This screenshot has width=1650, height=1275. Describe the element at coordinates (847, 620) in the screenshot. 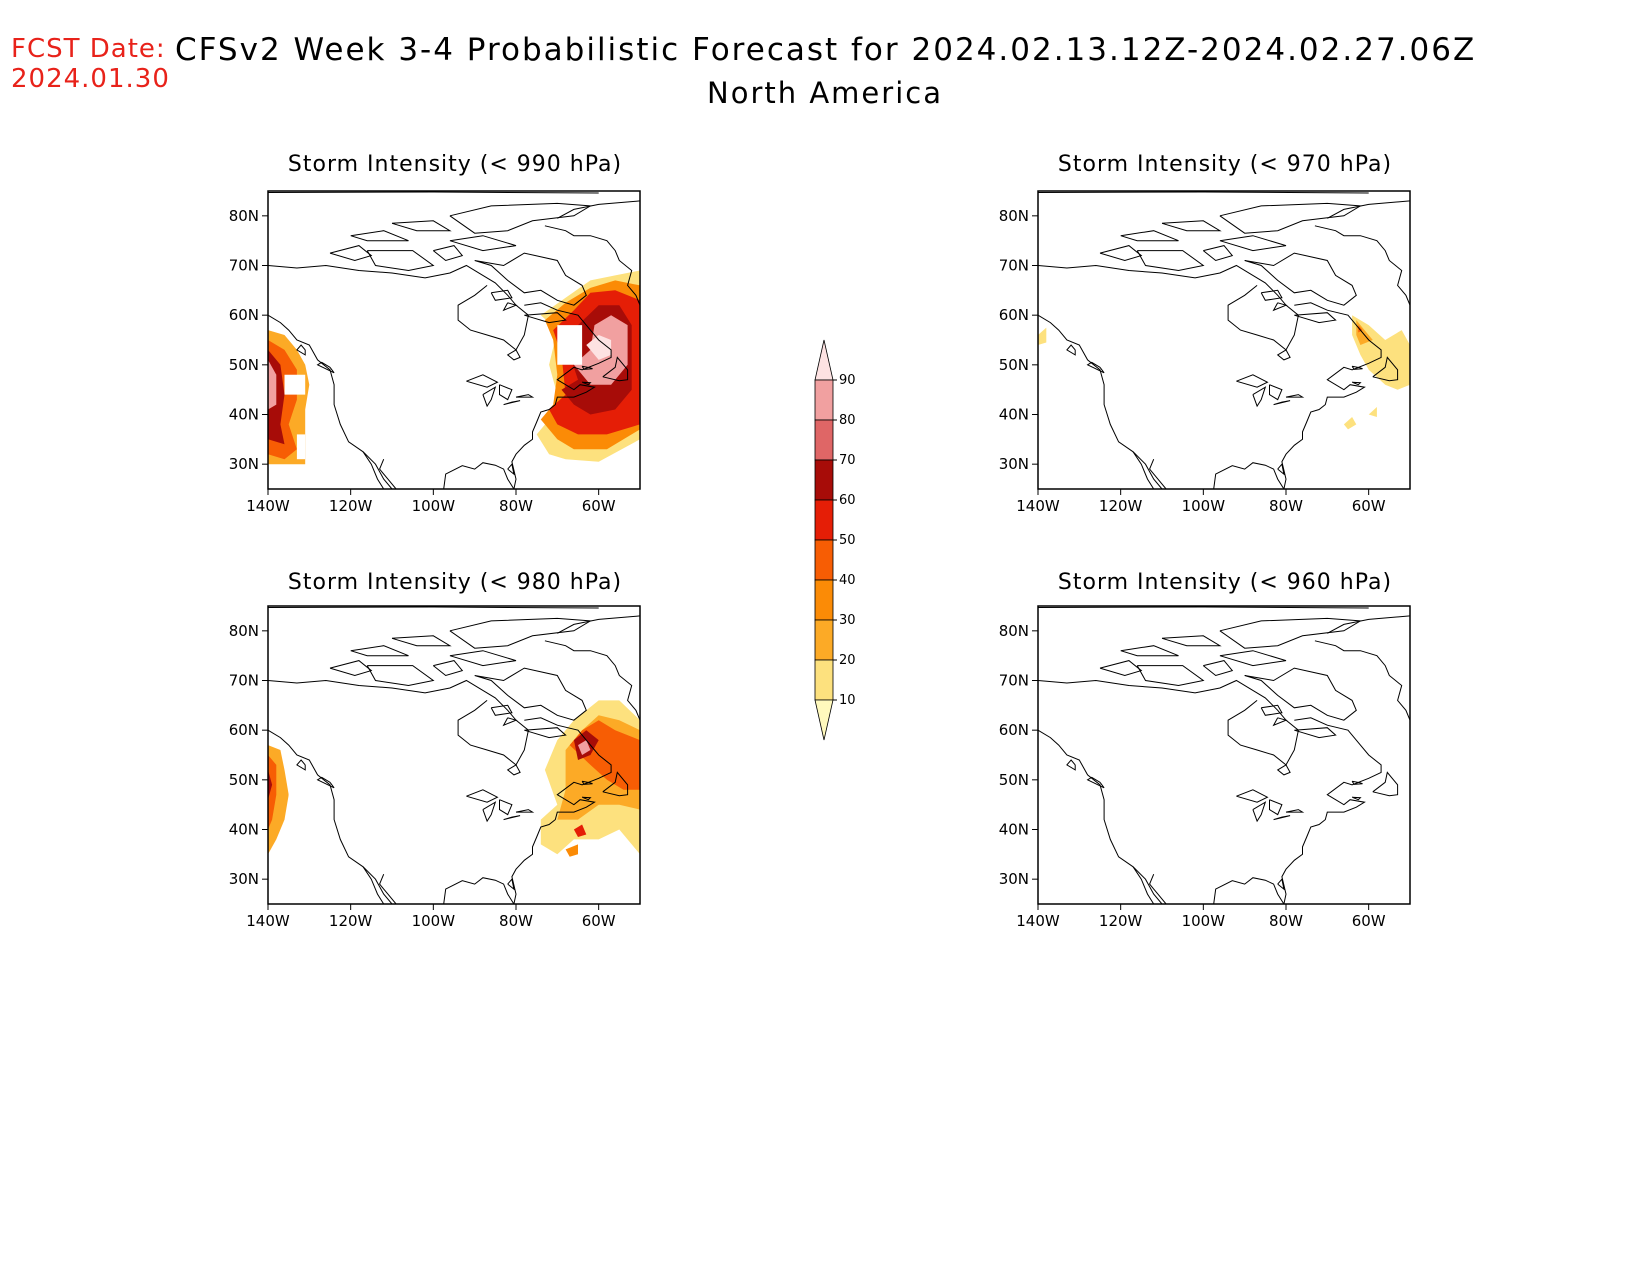

I see `colorbar-tick-label: 30` at that location.